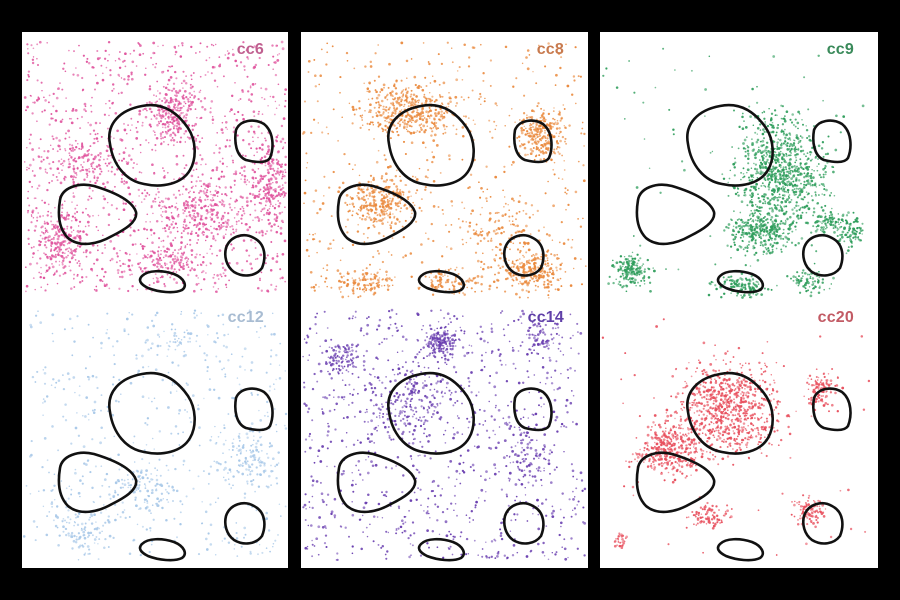 The width and height of the screenshot is (900, 600). I want to click on panel-label: cc6, so click(250, 49).